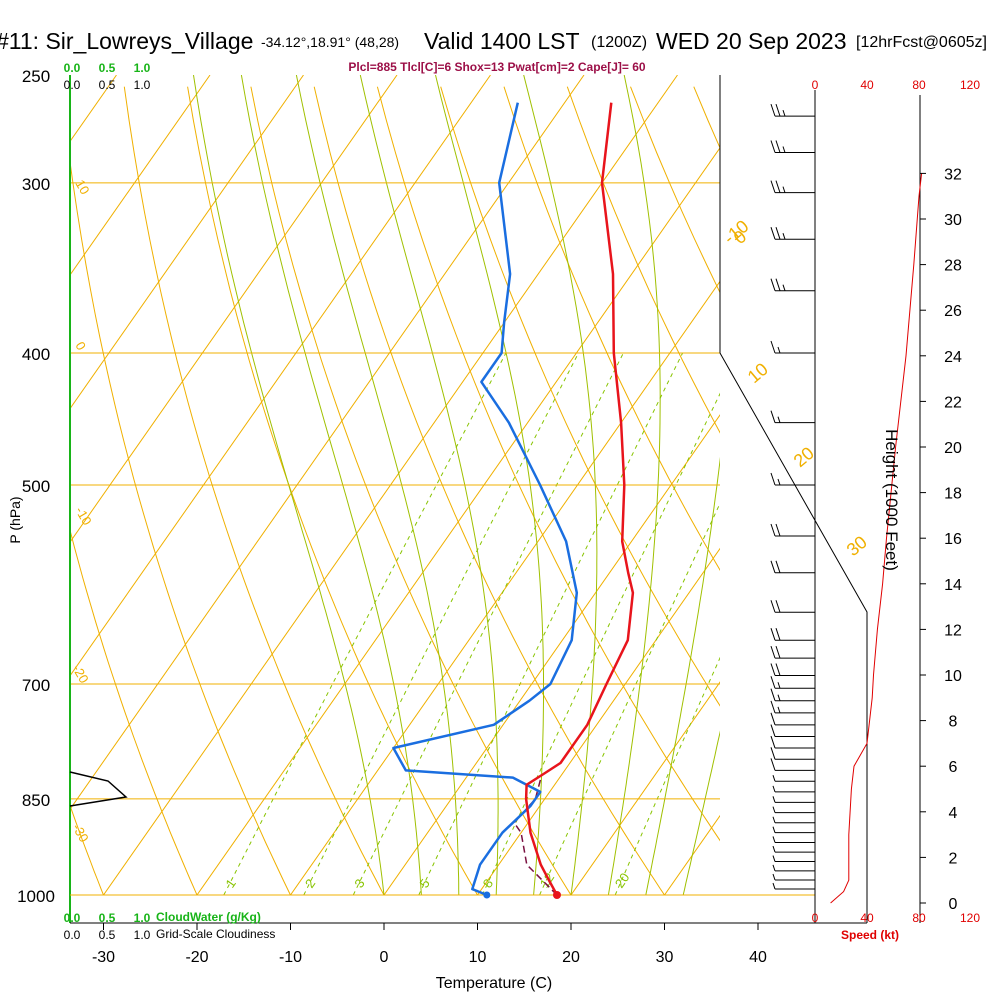 The image size is (1000, 1000). I want to click on dry-adiabat-label: 10, so click(82, 187).